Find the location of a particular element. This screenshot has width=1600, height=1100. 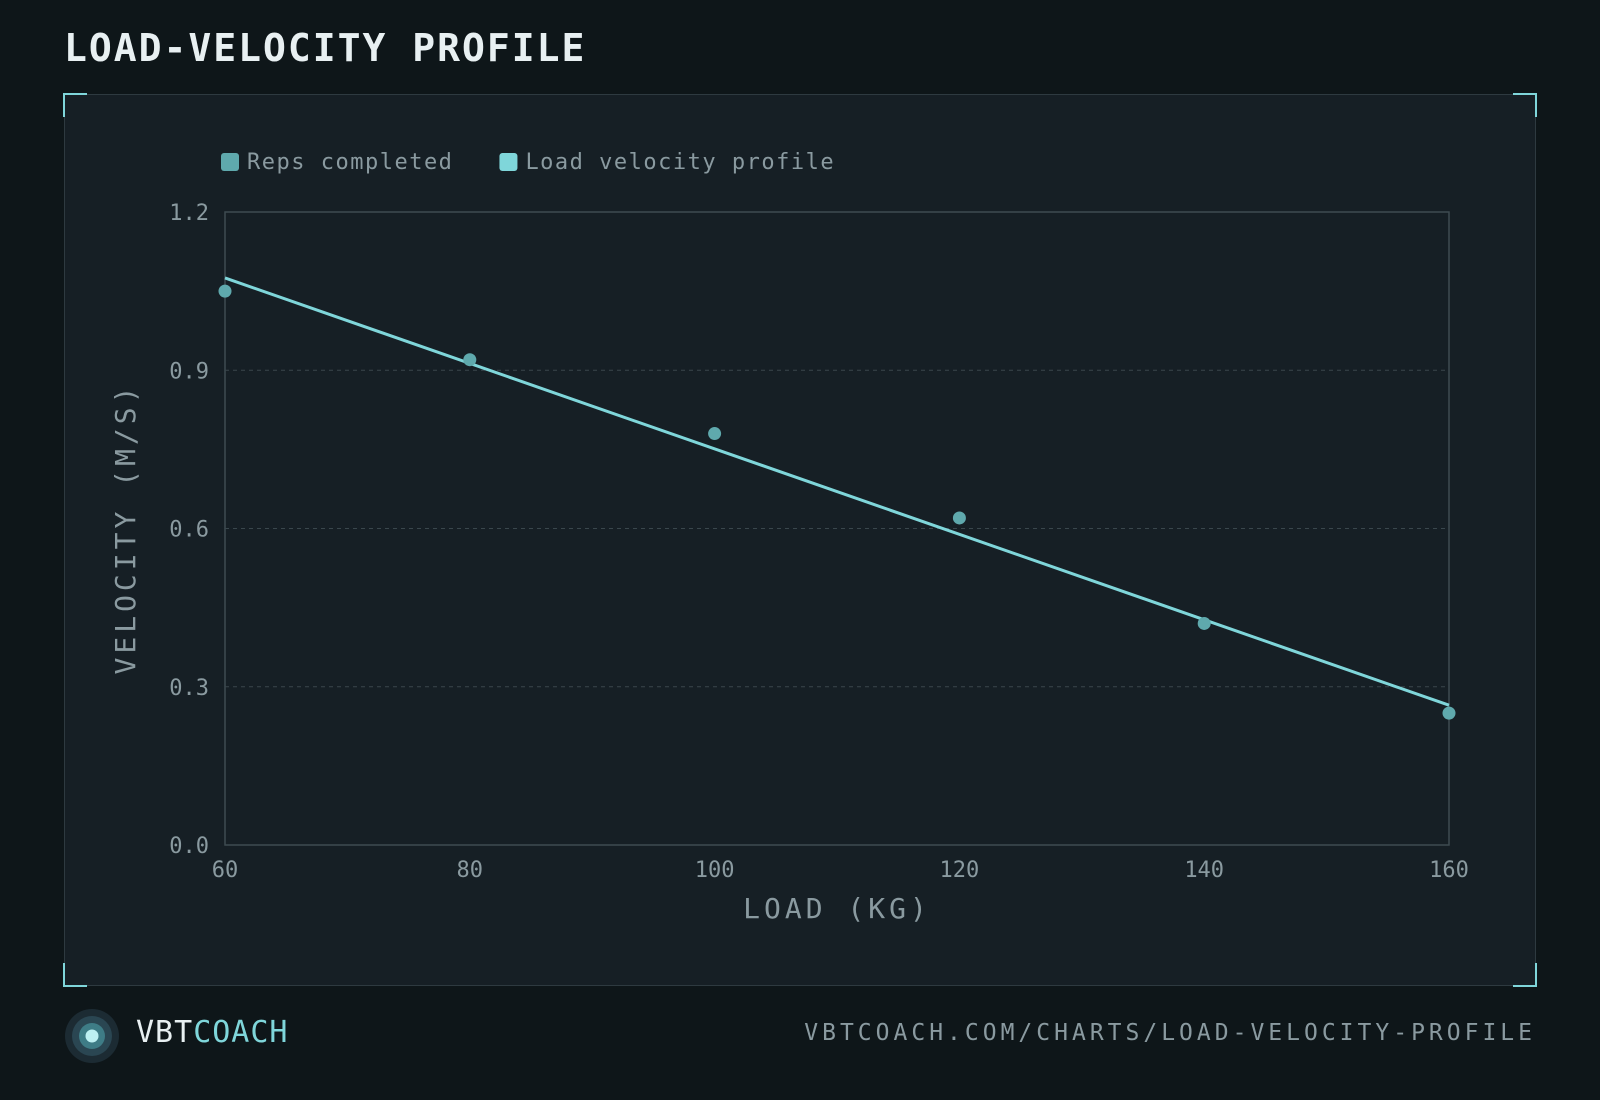

x-tick-label: 120 is located at coordinates (960, 870).